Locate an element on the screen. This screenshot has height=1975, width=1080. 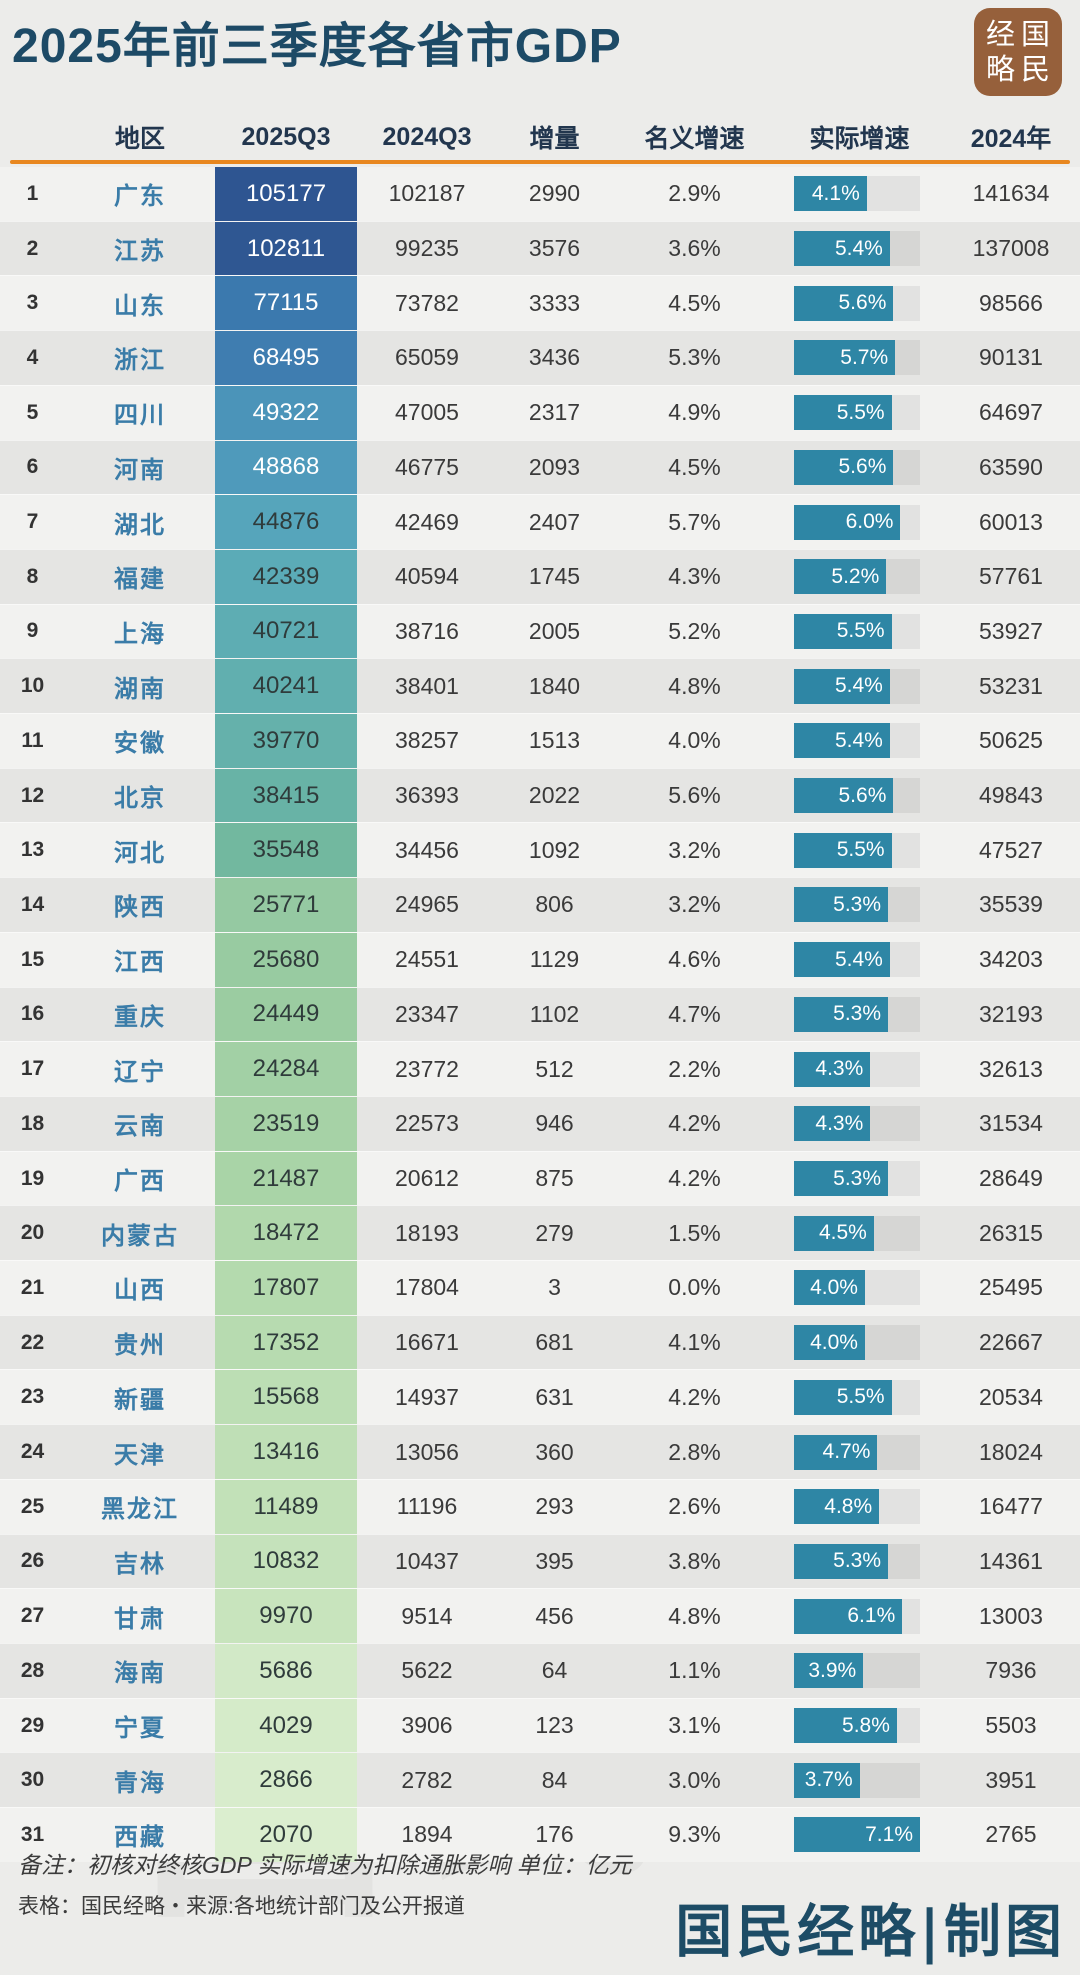
rank-value: 7 is located at coordinates (32, 522).